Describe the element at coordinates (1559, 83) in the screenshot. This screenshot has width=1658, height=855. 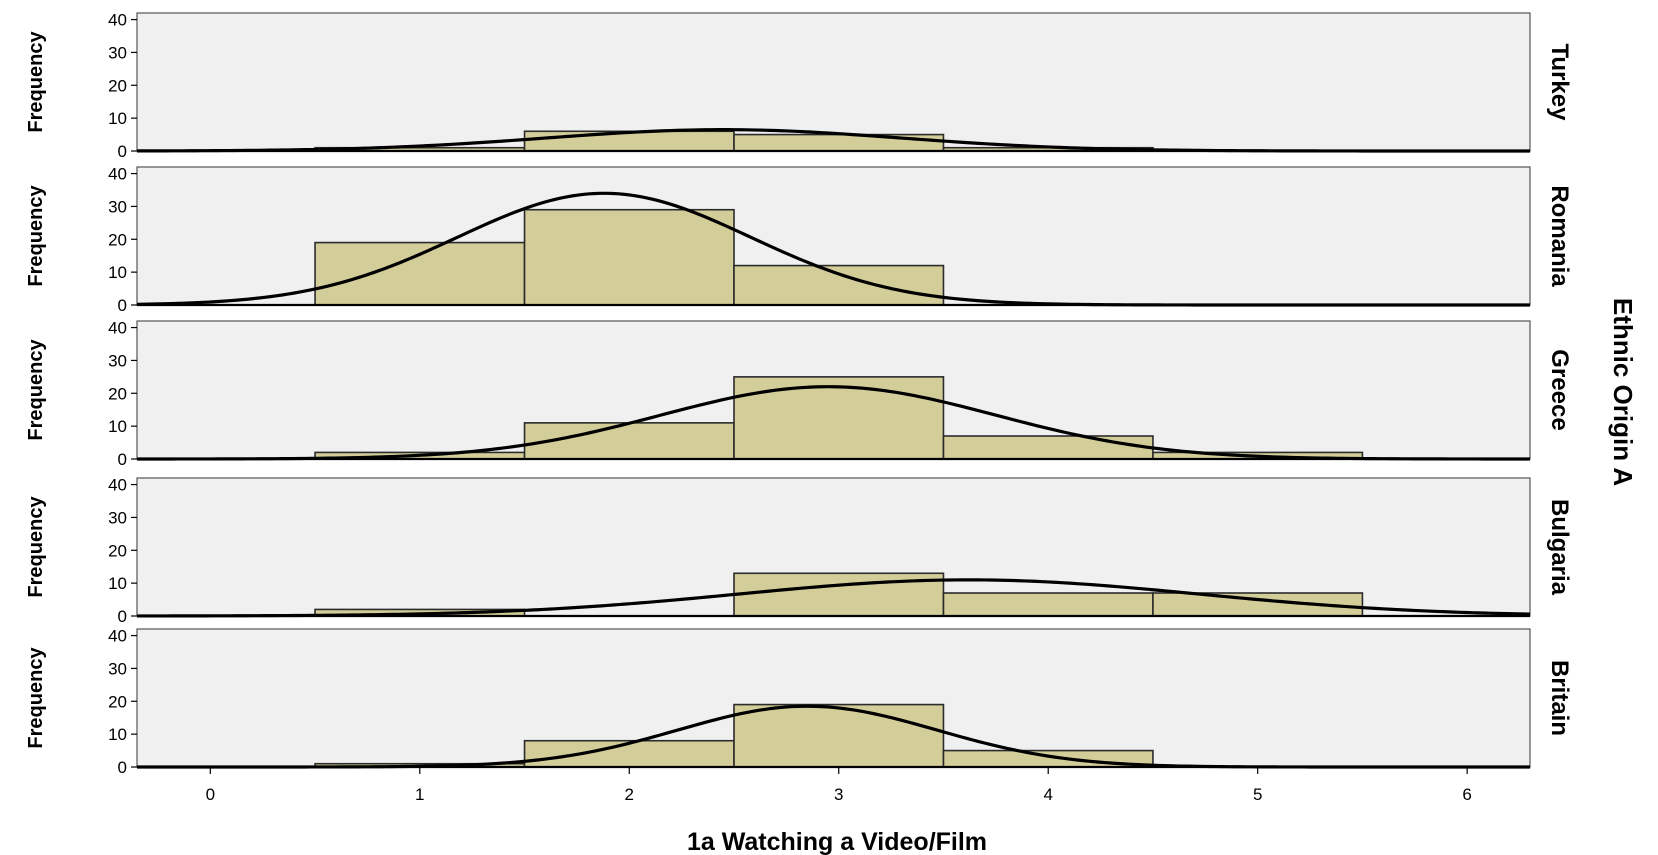
I see `facet-label-turkey: Turkey` at that location.